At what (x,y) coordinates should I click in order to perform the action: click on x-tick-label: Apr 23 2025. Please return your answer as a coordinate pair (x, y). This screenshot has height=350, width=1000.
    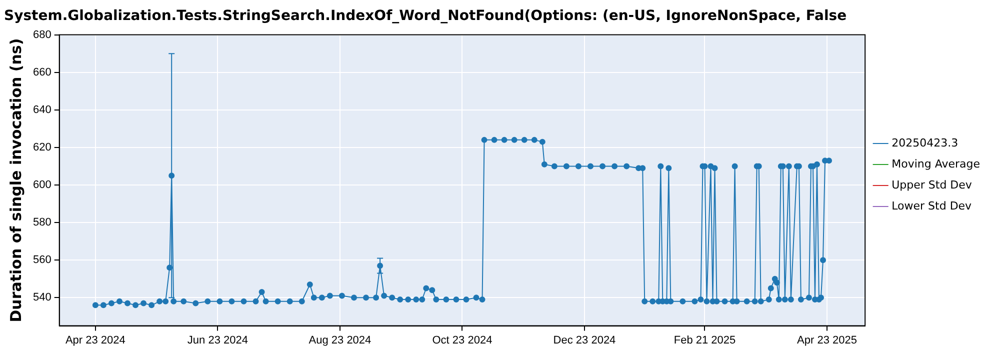
    Looking at the image, I should click on (827, 340).